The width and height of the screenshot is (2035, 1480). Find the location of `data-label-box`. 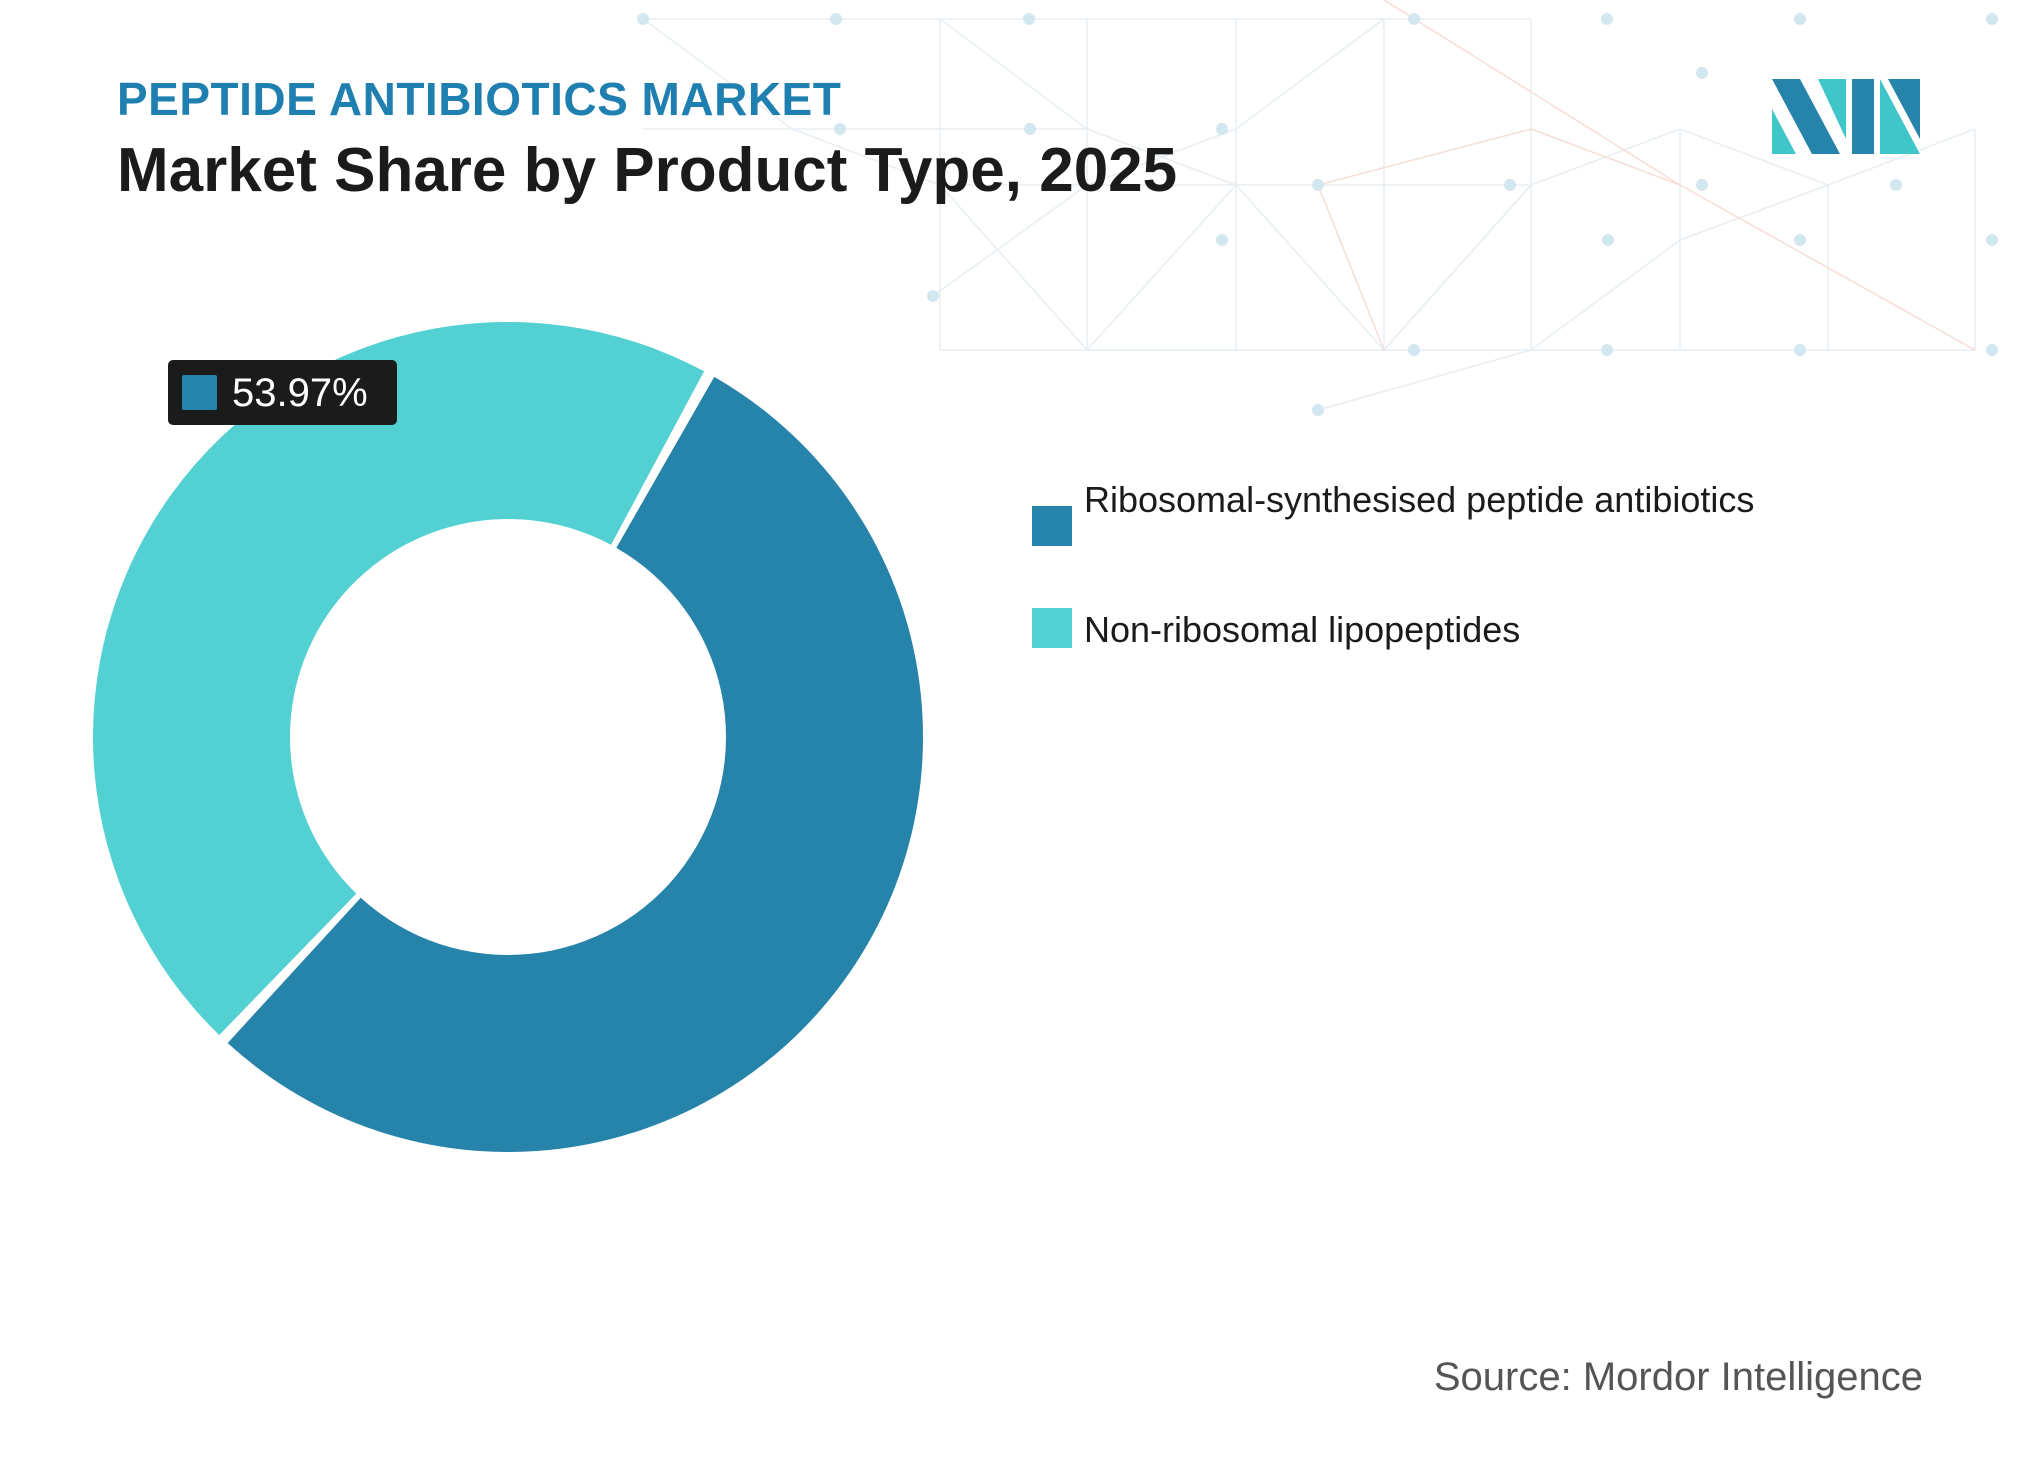

data-label-box is located at coordinates (282, 392).